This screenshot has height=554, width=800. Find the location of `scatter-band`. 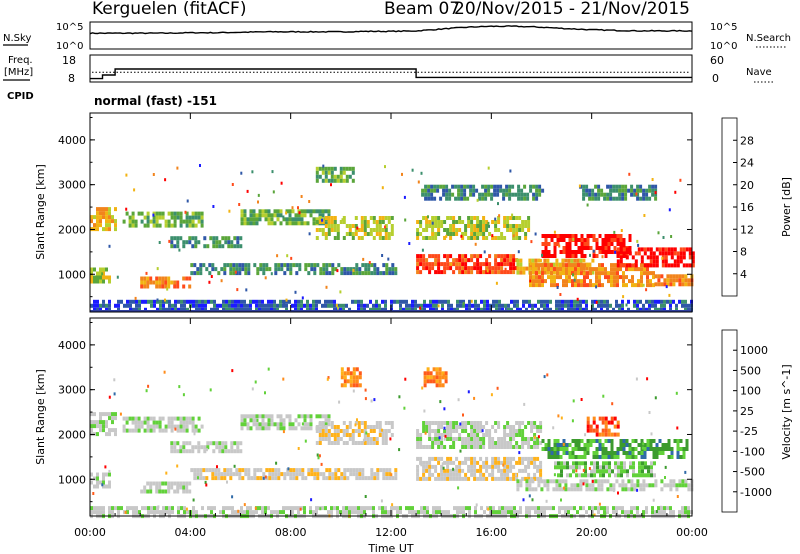

scatter-band is located at coordinates (435, 377).